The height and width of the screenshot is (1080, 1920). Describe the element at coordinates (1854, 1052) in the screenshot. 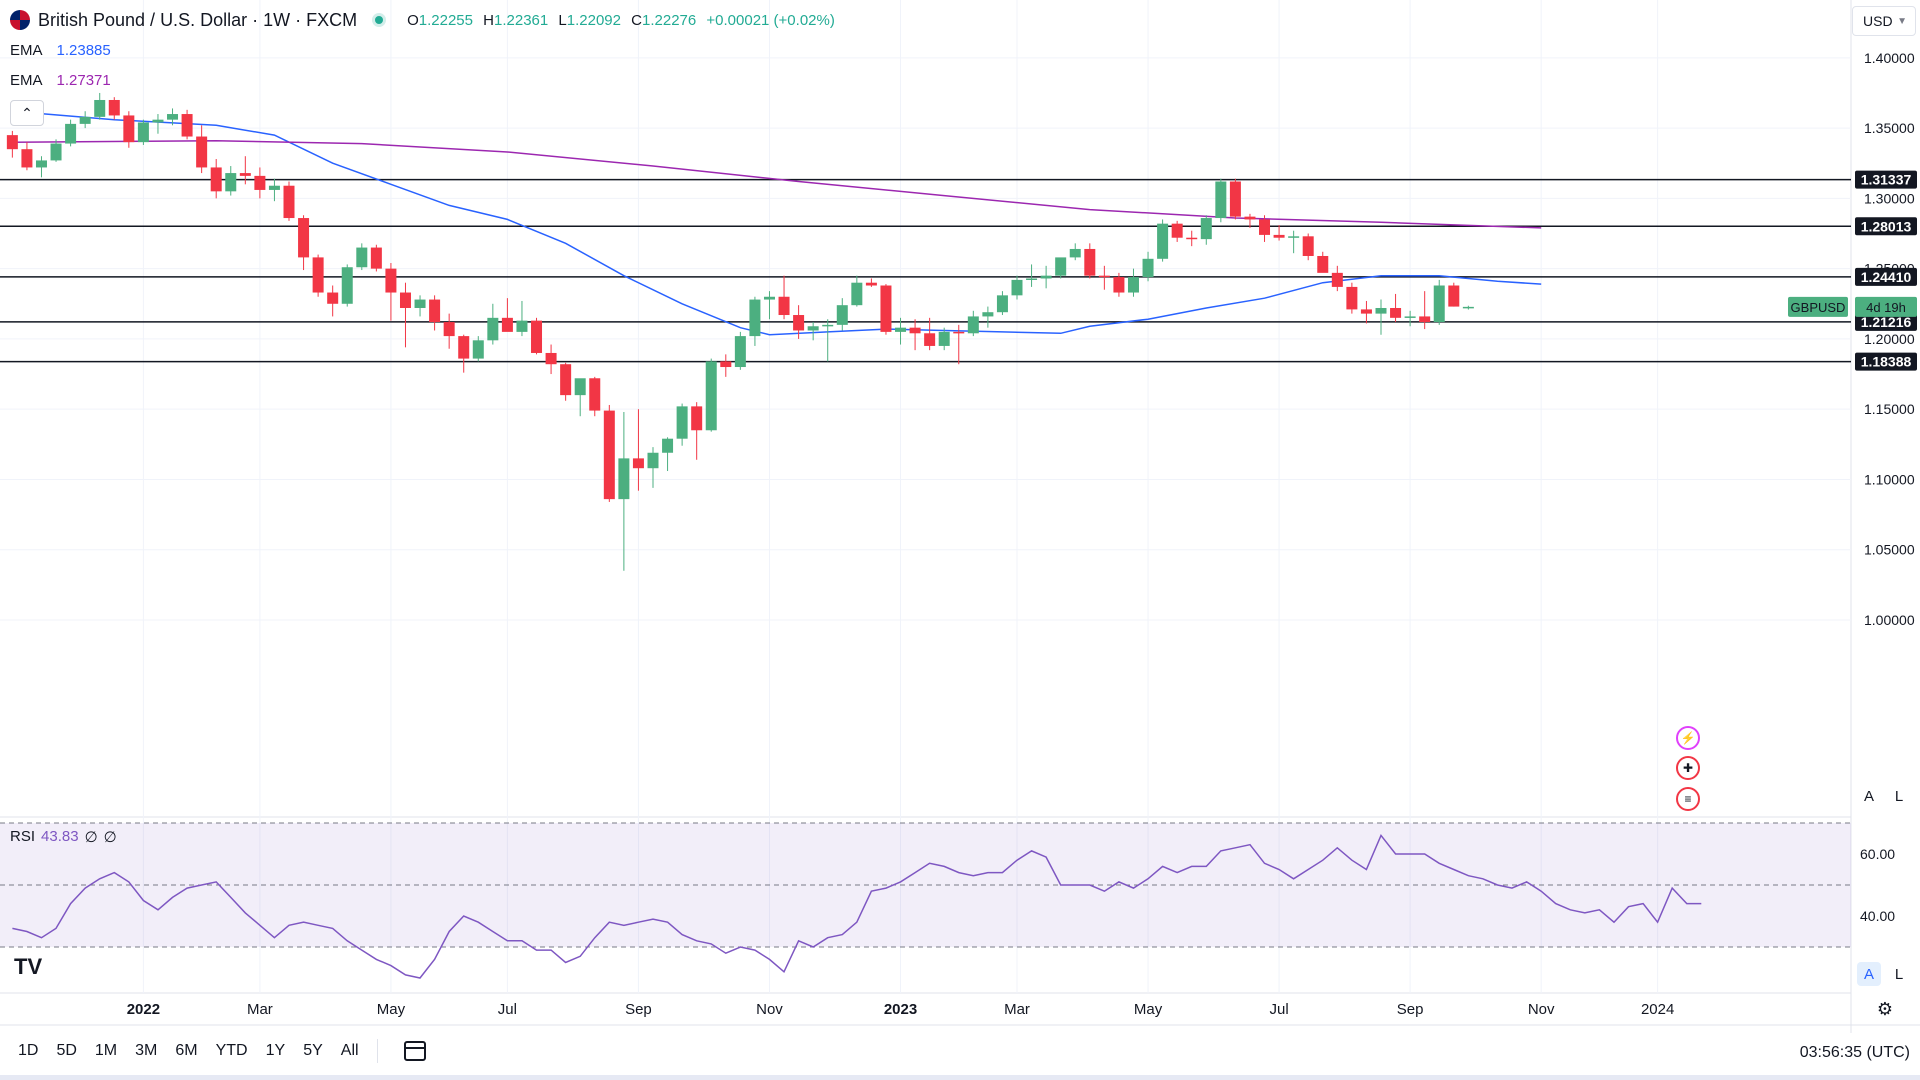

I see `utc-clock: 03:56:35 (UTC)` at that location.